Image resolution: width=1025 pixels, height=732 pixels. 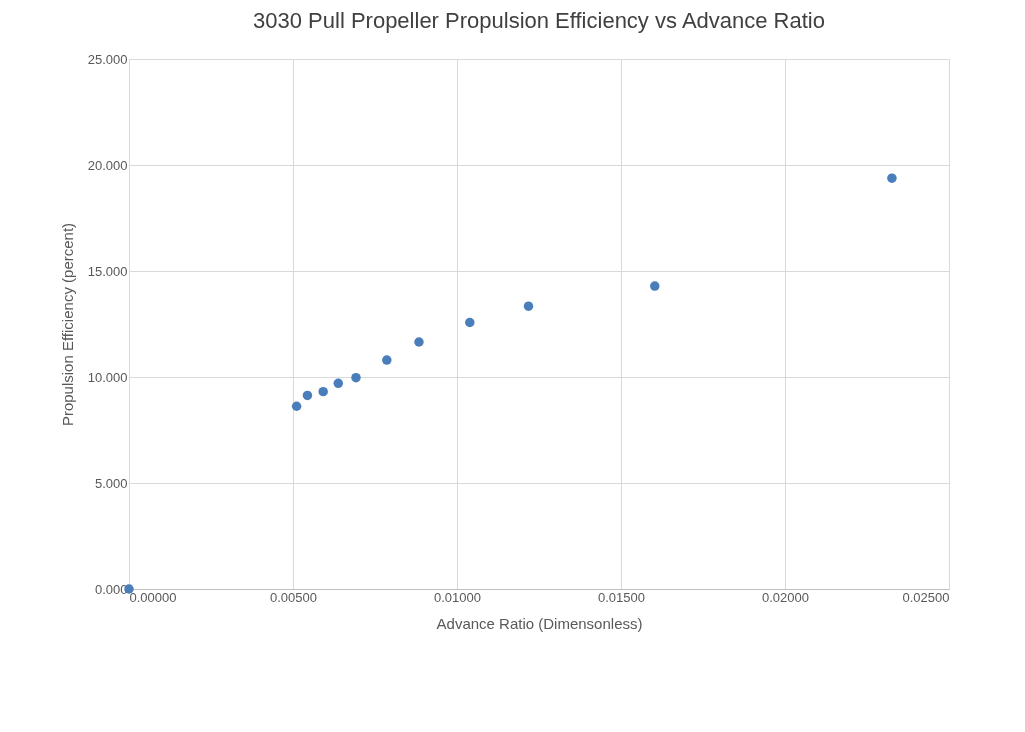 What do you see at coordinates (107, 59) in the screenshot?
I see `y-tick-label: 25.000` at bounding box center [107, 59].